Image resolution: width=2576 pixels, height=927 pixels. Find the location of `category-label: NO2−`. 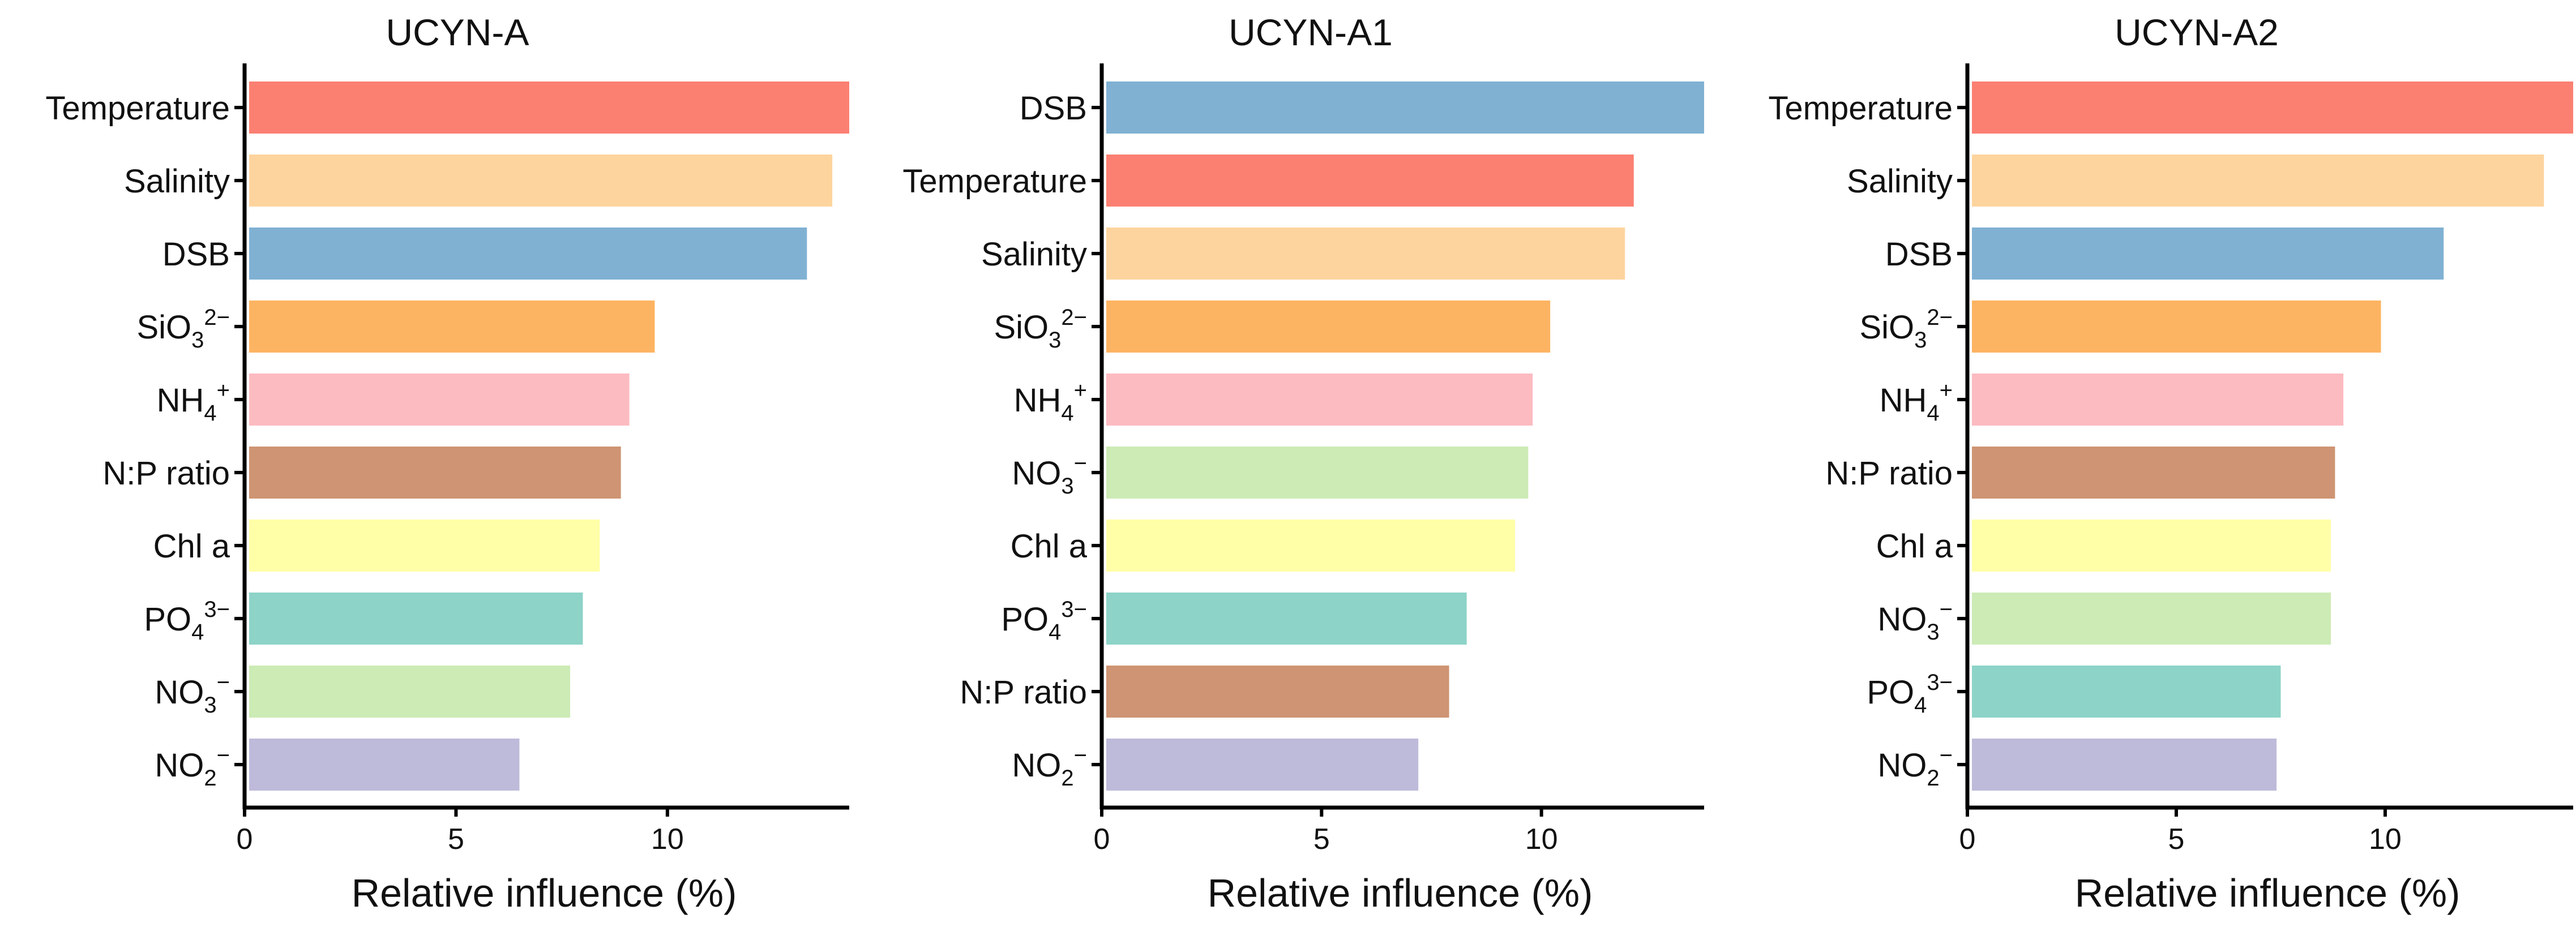

category-label: NO2− is located at coordinates (1049, 767).